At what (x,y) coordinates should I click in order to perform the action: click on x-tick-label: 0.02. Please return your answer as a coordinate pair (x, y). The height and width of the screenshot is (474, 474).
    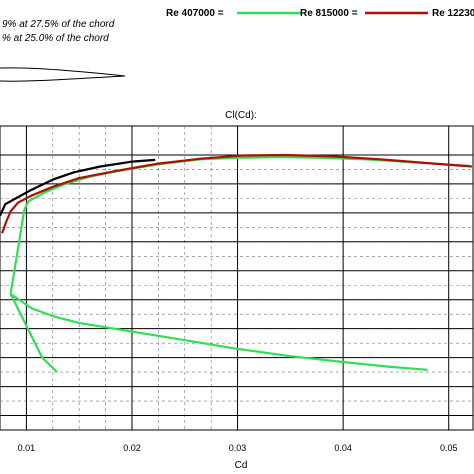
    Looking at the image, I should click on (132, 448).